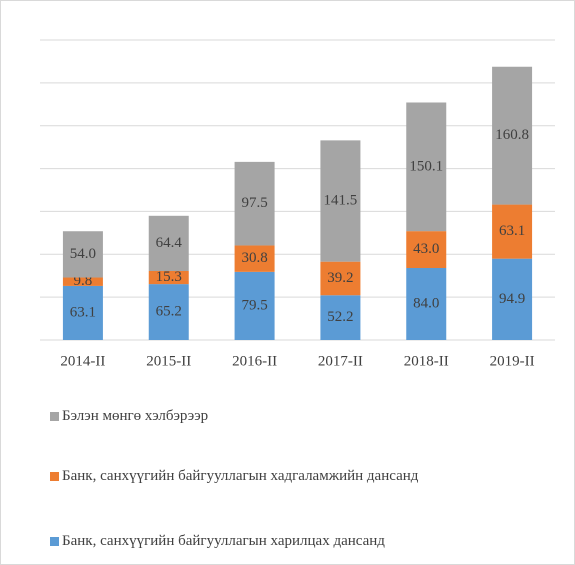 The width and height of the screenshot is (575, 565). What do you see at coordinates (135, 416) in the screenshot?
I see `legend-label: Бэлэн мөнгө хэлбэрээр` at bounding box center [135, 416].